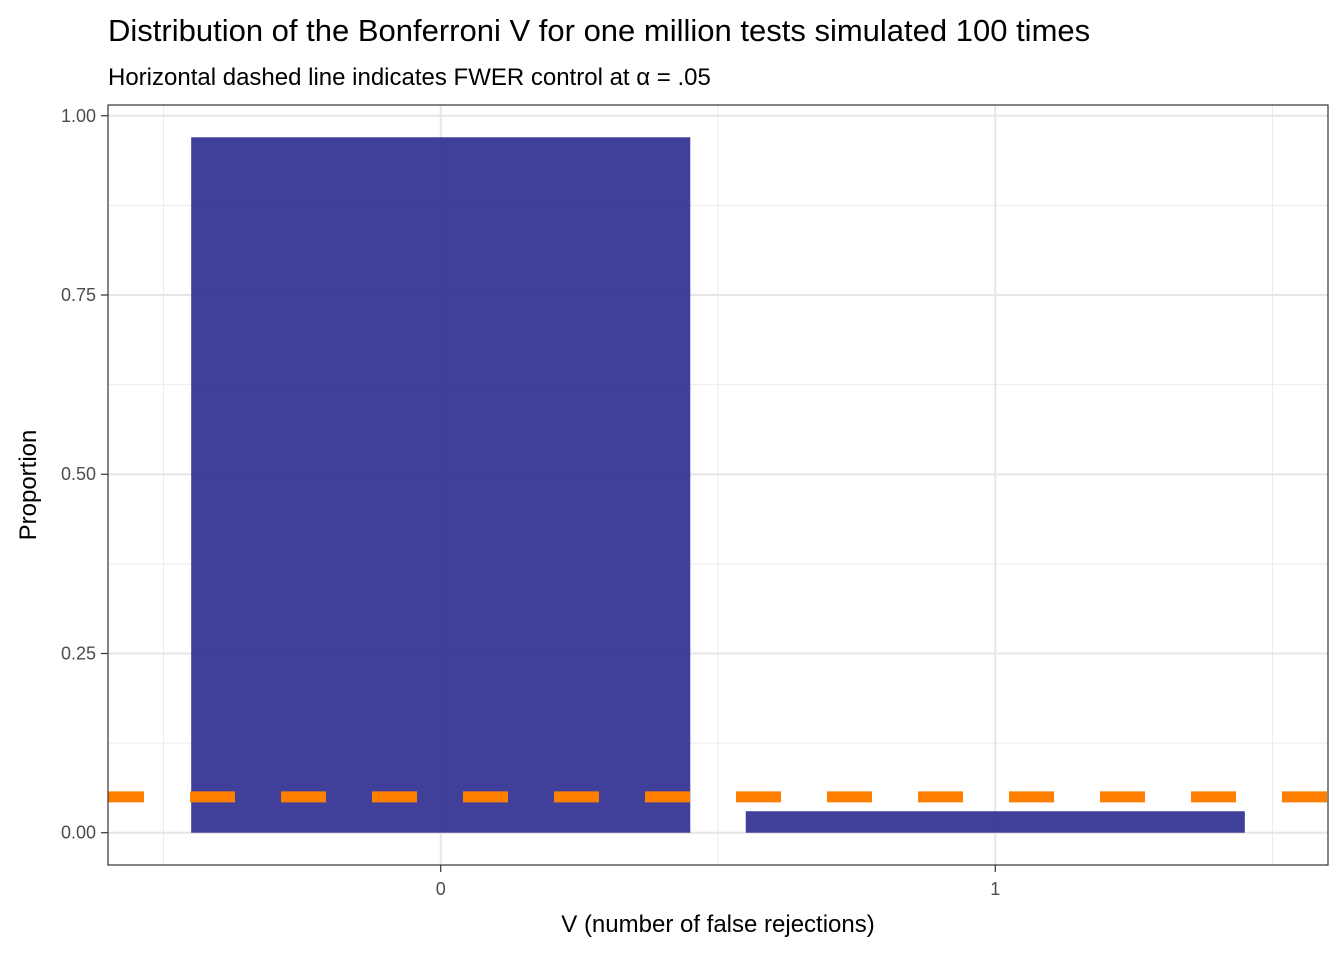 The image size is (1344, 960). What do you see at coordinates (78, 653) in the screenshot?
I see `y-tick-label: 0.25` at bounding box center [78, 653].